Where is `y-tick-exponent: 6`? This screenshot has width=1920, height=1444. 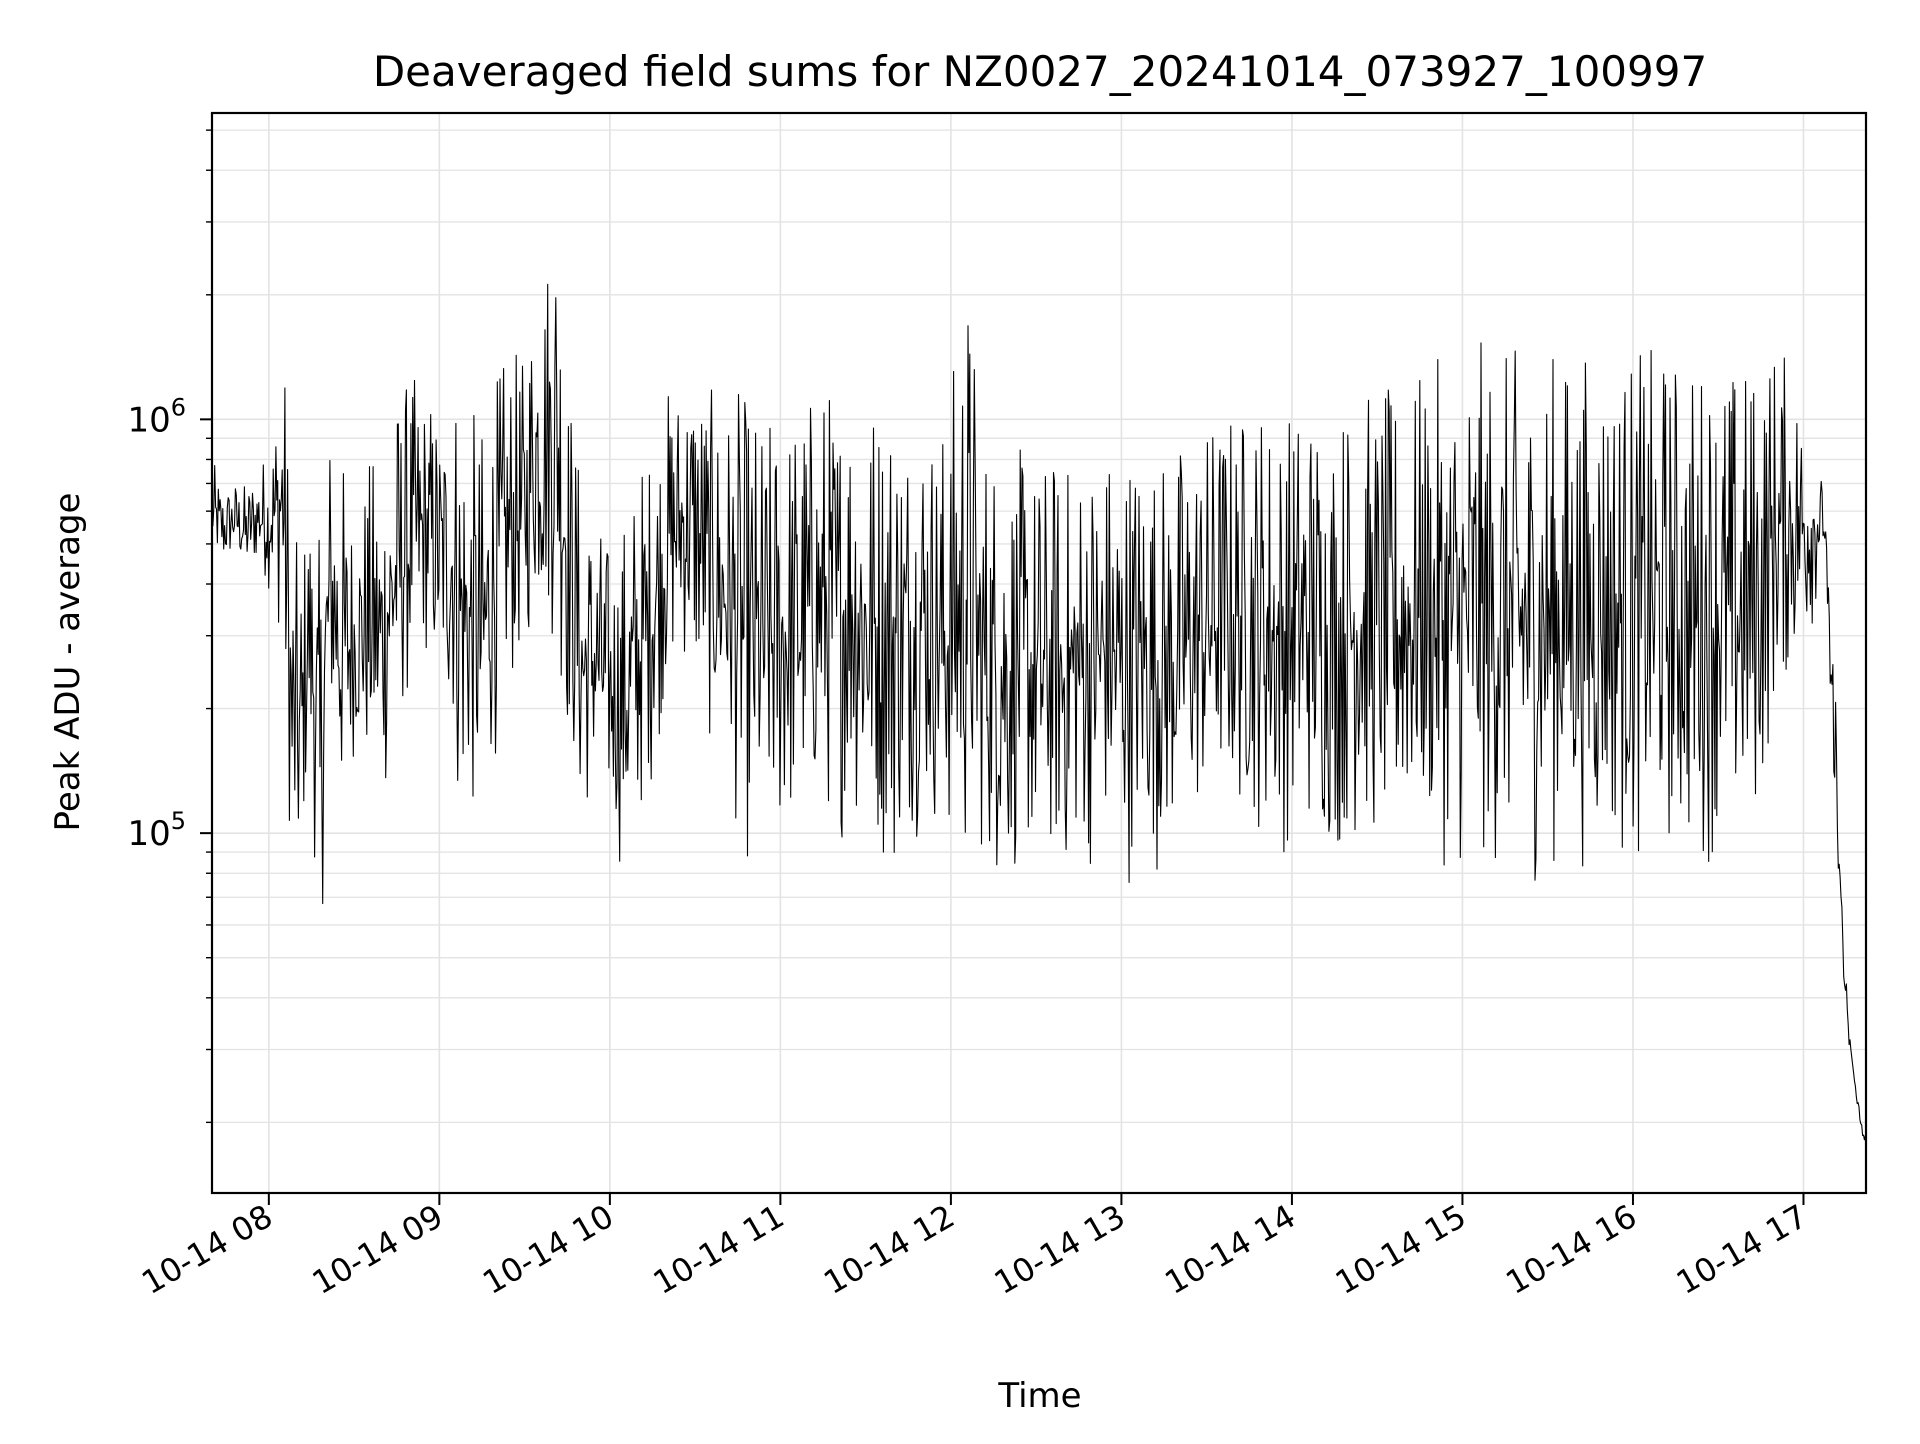
y-tick-exponent: 6 is located at coordinates (178, 407).